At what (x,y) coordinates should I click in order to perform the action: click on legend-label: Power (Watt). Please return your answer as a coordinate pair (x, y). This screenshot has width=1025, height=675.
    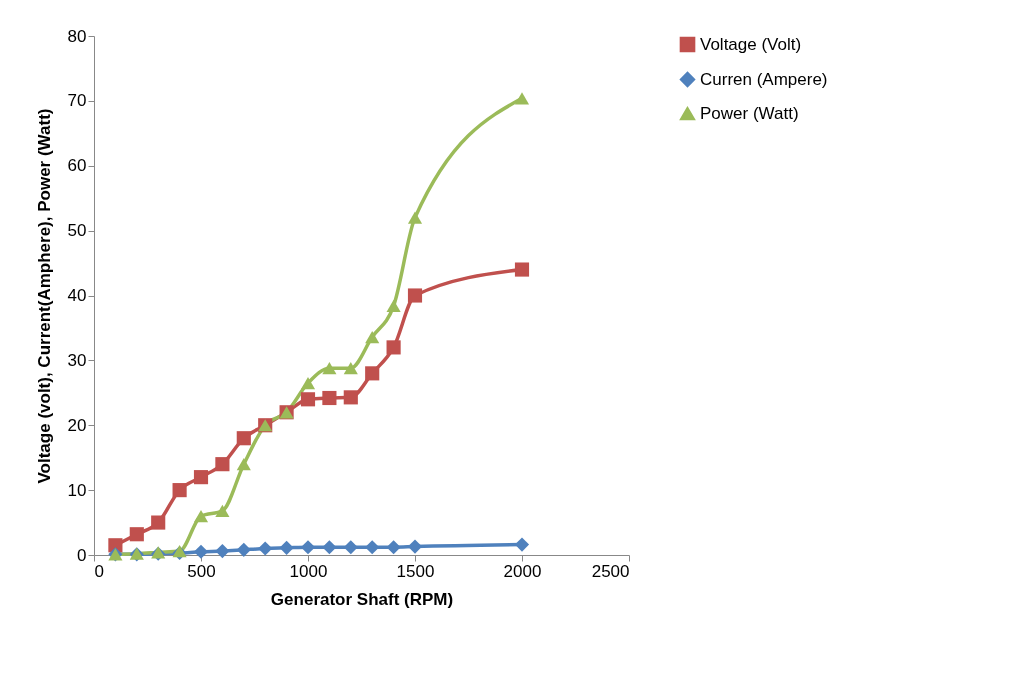
    Looking at the image, I should click on (749, 113).